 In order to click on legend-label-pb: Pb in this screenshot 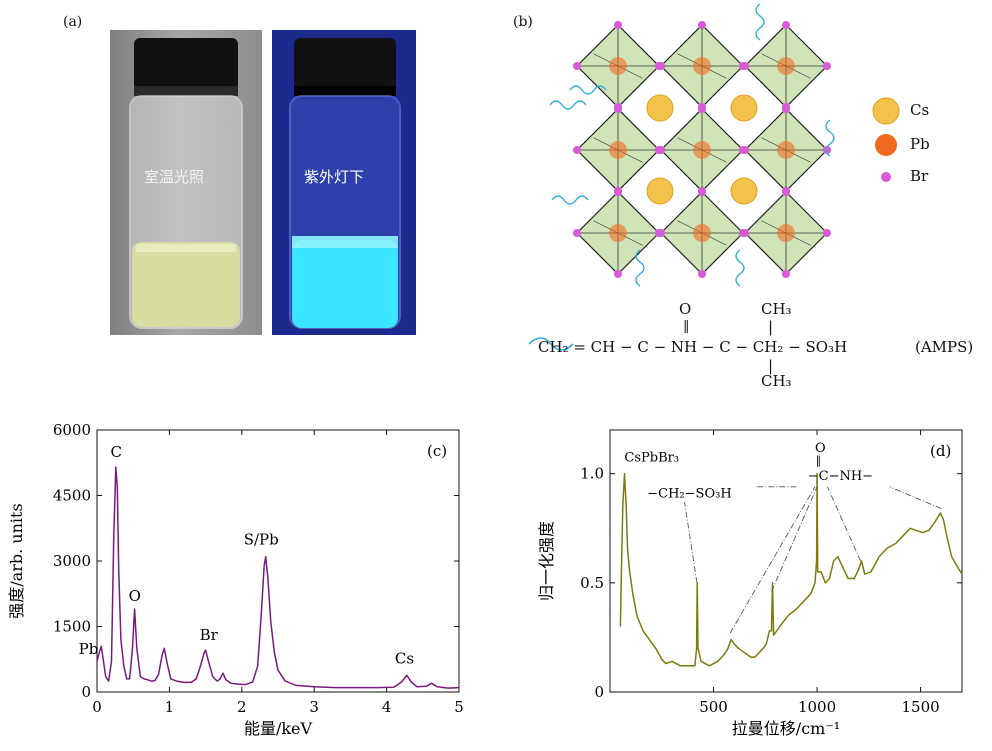, I will do `click(920, 144)`.